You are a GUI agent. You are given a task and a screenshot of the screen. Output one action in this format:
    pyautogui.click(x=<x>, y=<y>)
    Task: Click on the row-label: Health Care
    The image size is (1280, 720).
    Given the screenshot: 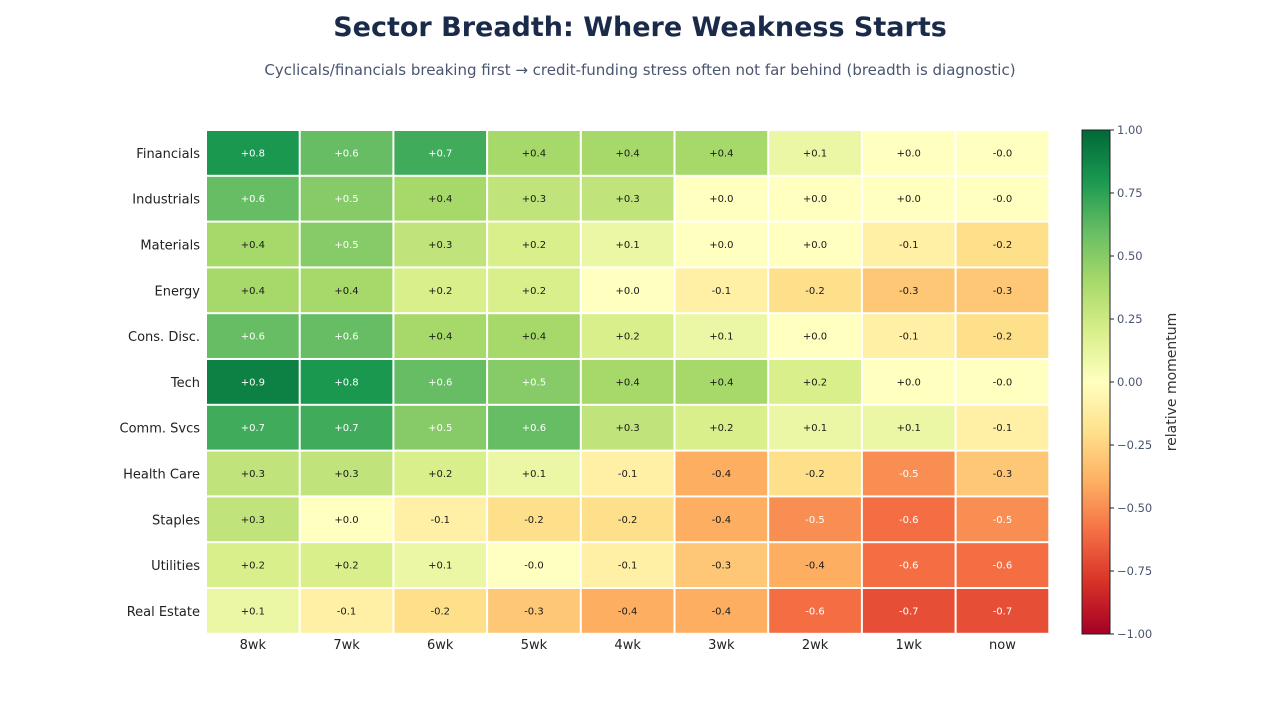 What is the action you would take?
    pyautogui.click(x=161, y=475)
    